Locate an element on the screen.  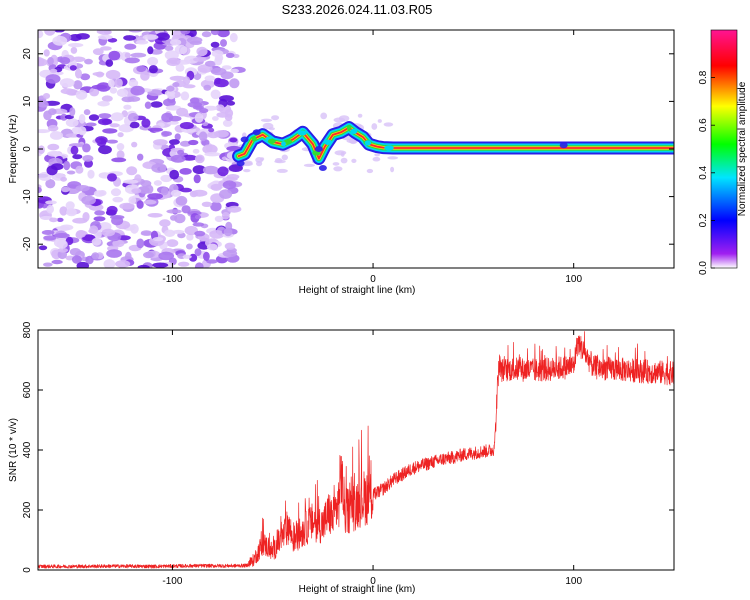
spectrogram-x-tick-label: 0 is located at coordinates (373, 279).